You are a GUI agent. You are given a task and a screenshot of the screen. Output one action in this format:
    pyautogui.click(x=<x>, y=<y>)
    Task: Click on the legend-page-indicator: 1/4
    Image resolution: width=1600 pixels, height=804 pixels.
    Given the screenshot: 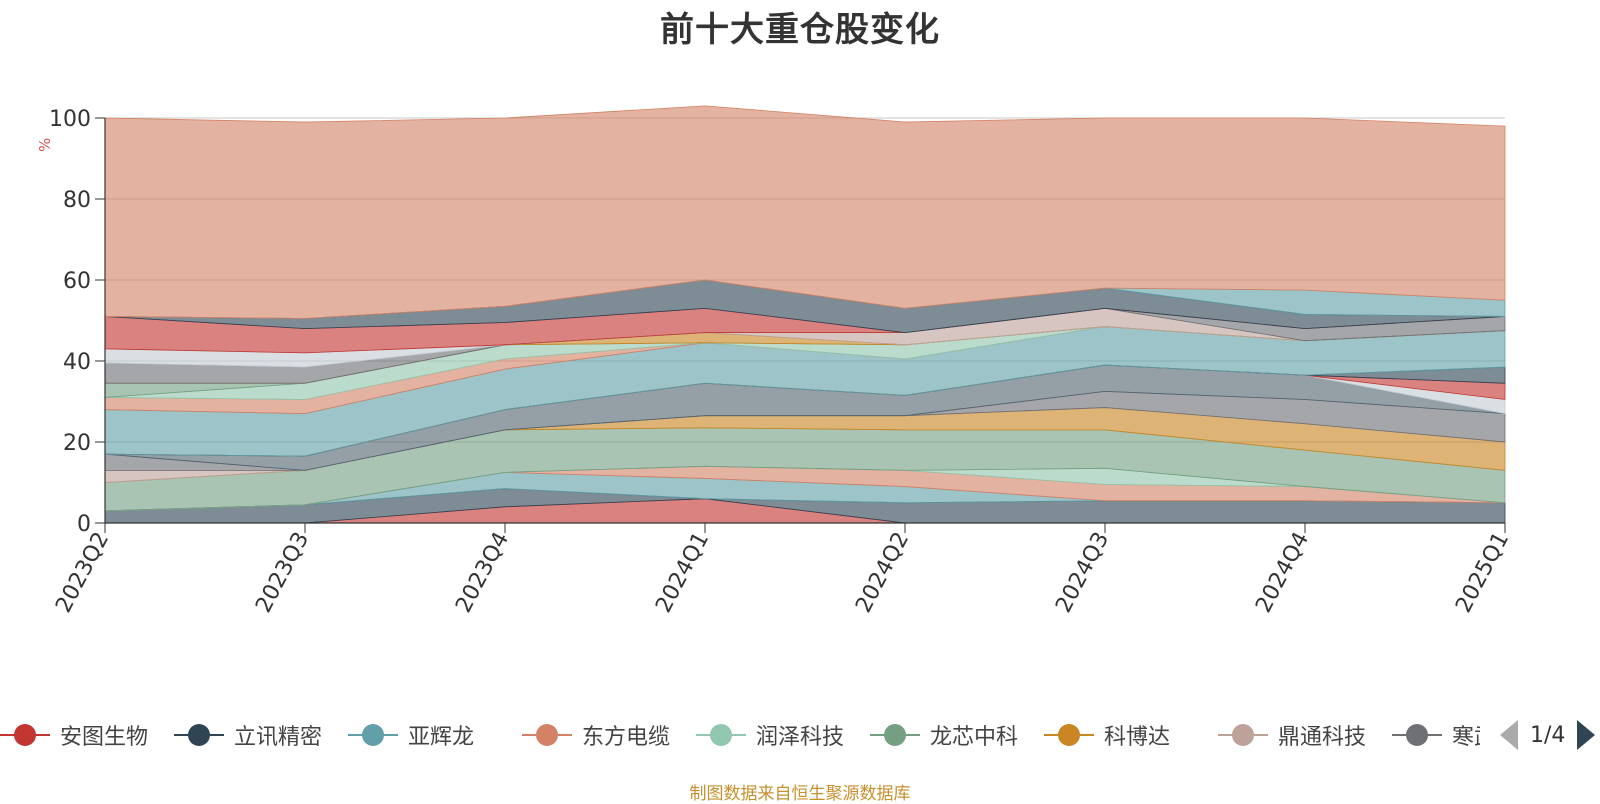 What is the action you would take?
    pyautogui.click(x=1548, y=735)
    